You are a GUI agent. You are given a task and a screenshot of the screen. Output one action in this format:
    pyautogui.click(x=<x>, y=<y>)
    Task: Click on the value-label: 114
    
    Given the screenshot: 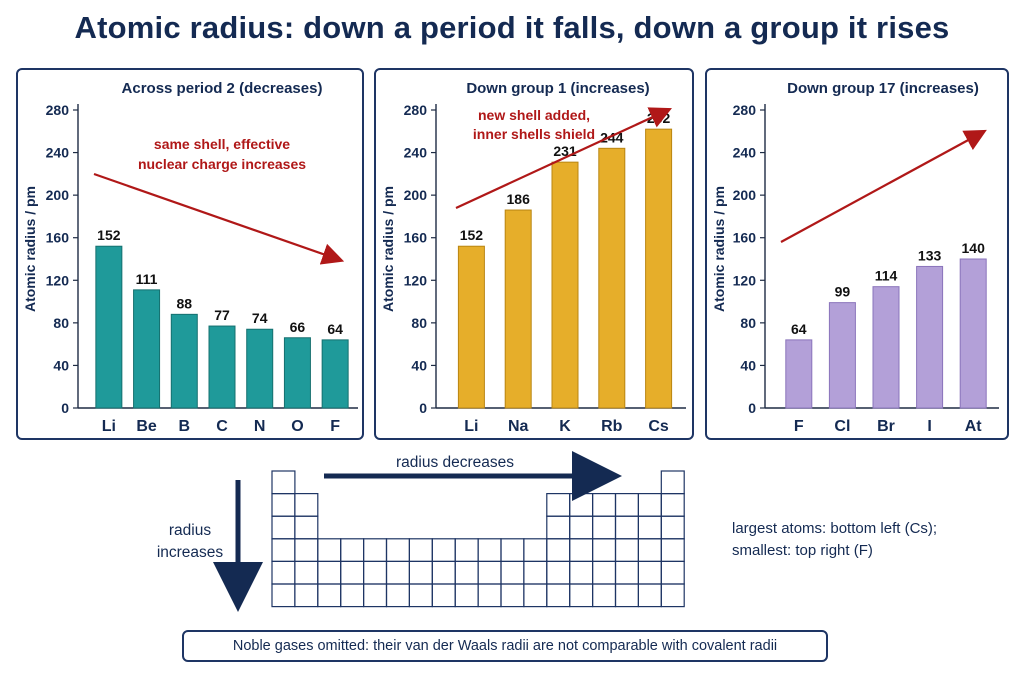 What is the action you would take?
    pyautogui.click(x=886, y=276)
    